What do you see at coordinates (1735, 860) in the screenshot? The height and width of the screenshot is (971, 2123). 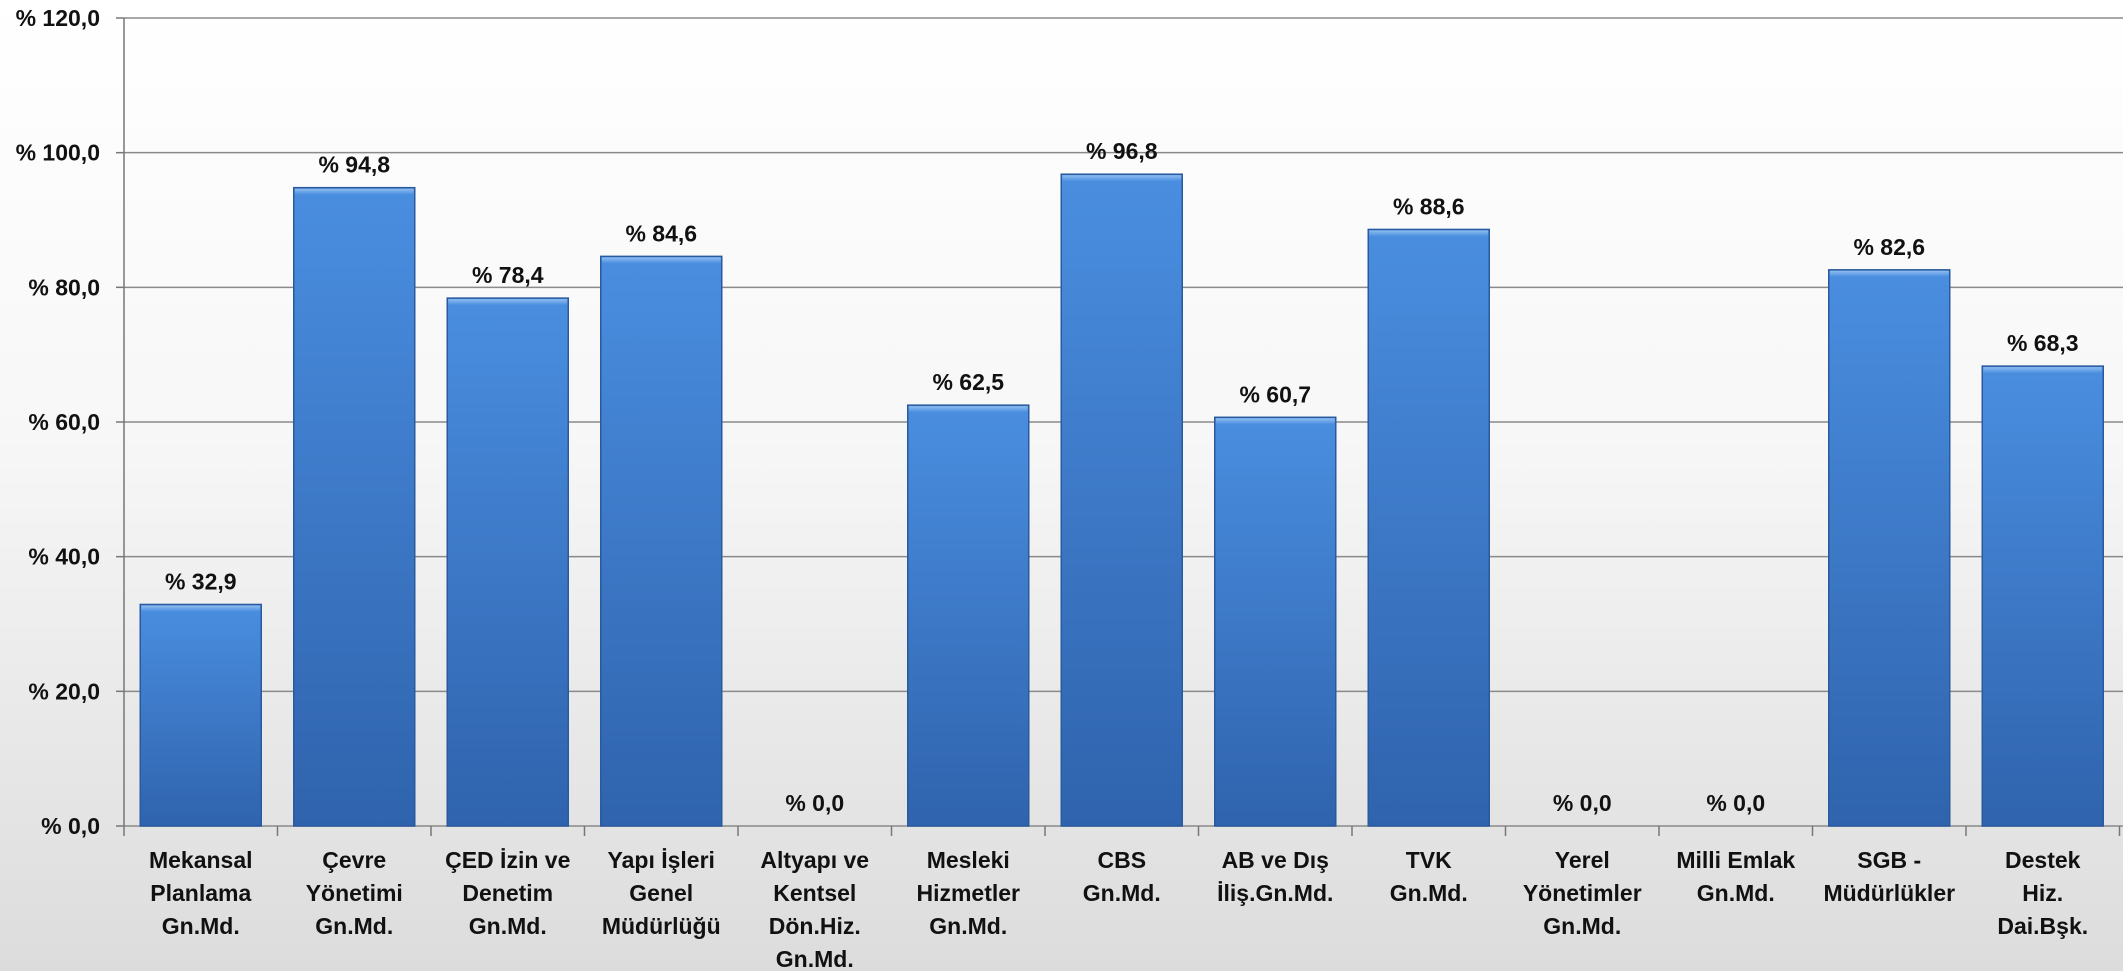 I see `category-label-line: Milli Emlak` at bounding box center [1735, 860].